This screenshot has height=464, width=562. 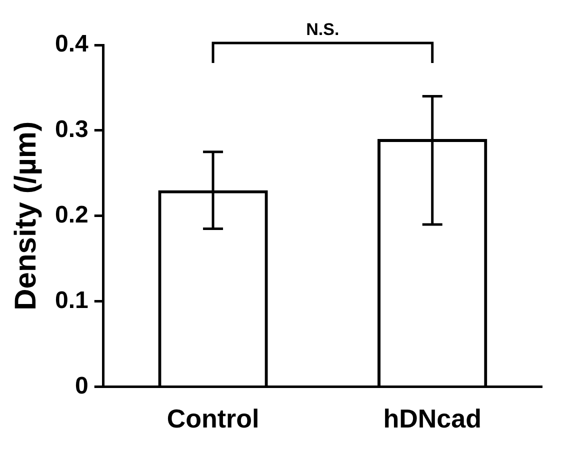 I want to click on y-tick-label: 0, so click(x=81, y=386).